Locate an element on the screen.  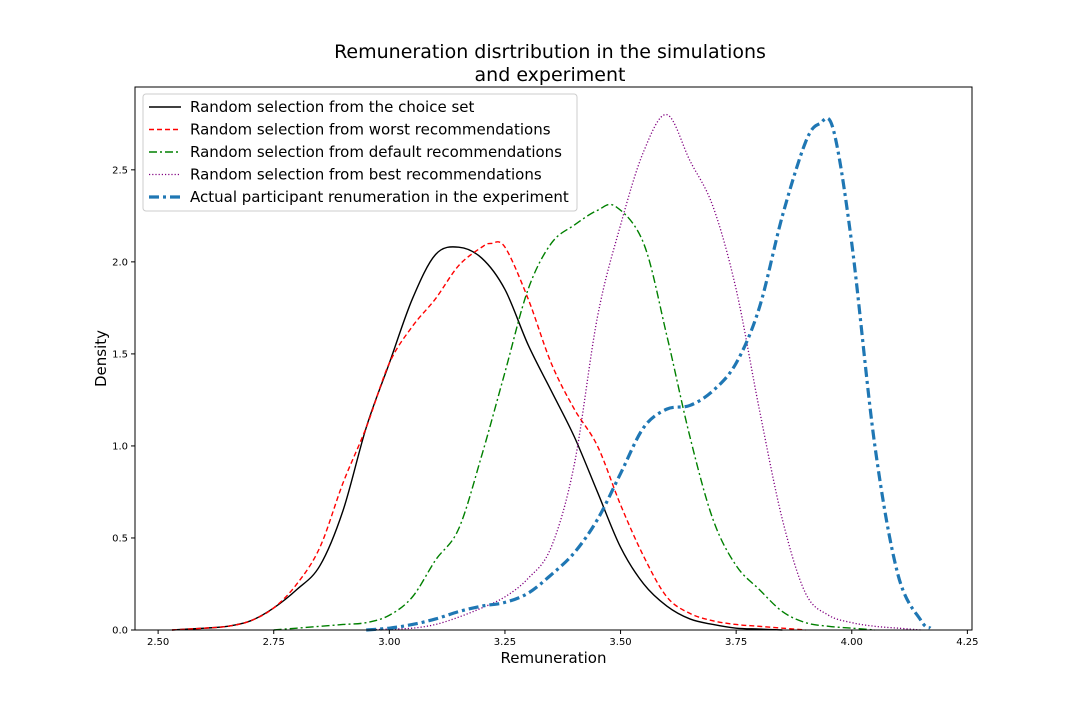
x-tick-label: 2.75 is located at coordinates (274, 642).